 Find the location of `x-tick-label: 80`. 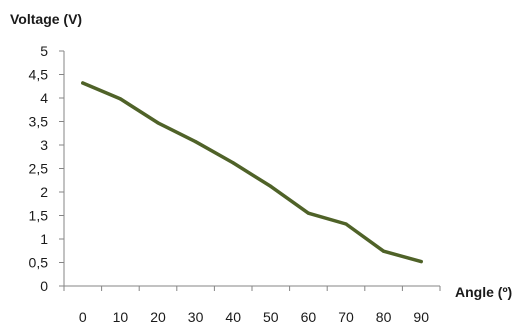

x-tick-label: 80 is located at coordinates (384, 316).